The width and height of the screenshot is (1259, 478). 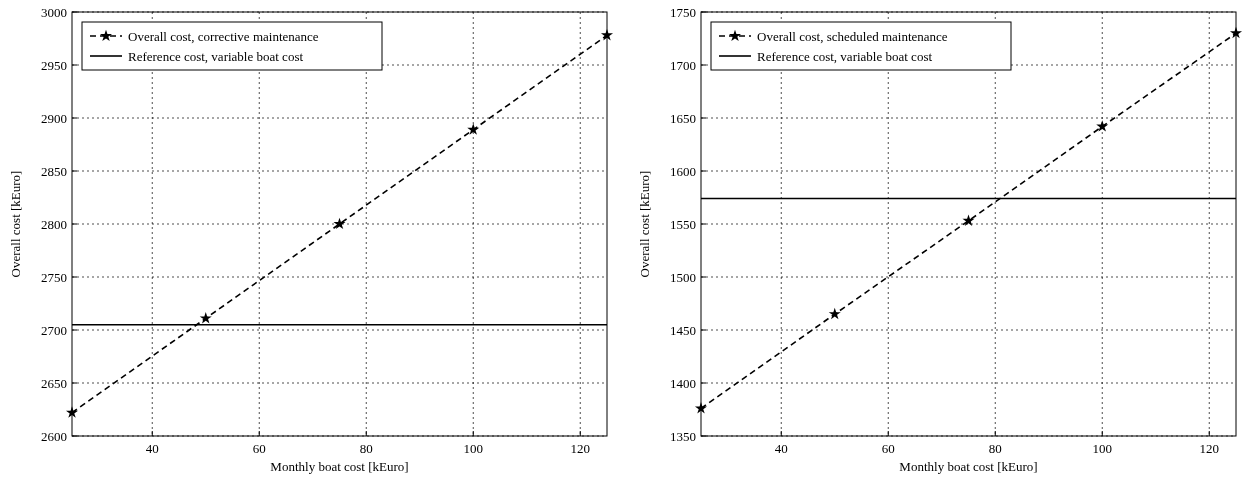 What do you see at coordinates (683, 330) in the screenshot?
I see `y-tick-label: 1450` at bounding box center [683, 330].